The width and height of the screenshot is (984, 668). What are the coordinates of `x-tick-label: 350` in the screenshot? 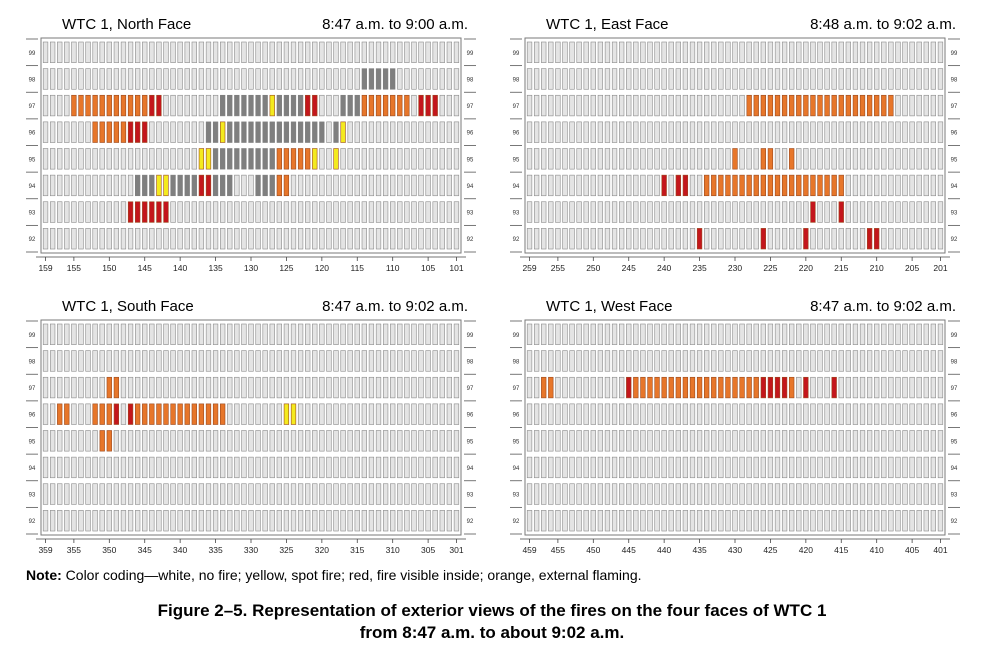 It's located at (109, 550).